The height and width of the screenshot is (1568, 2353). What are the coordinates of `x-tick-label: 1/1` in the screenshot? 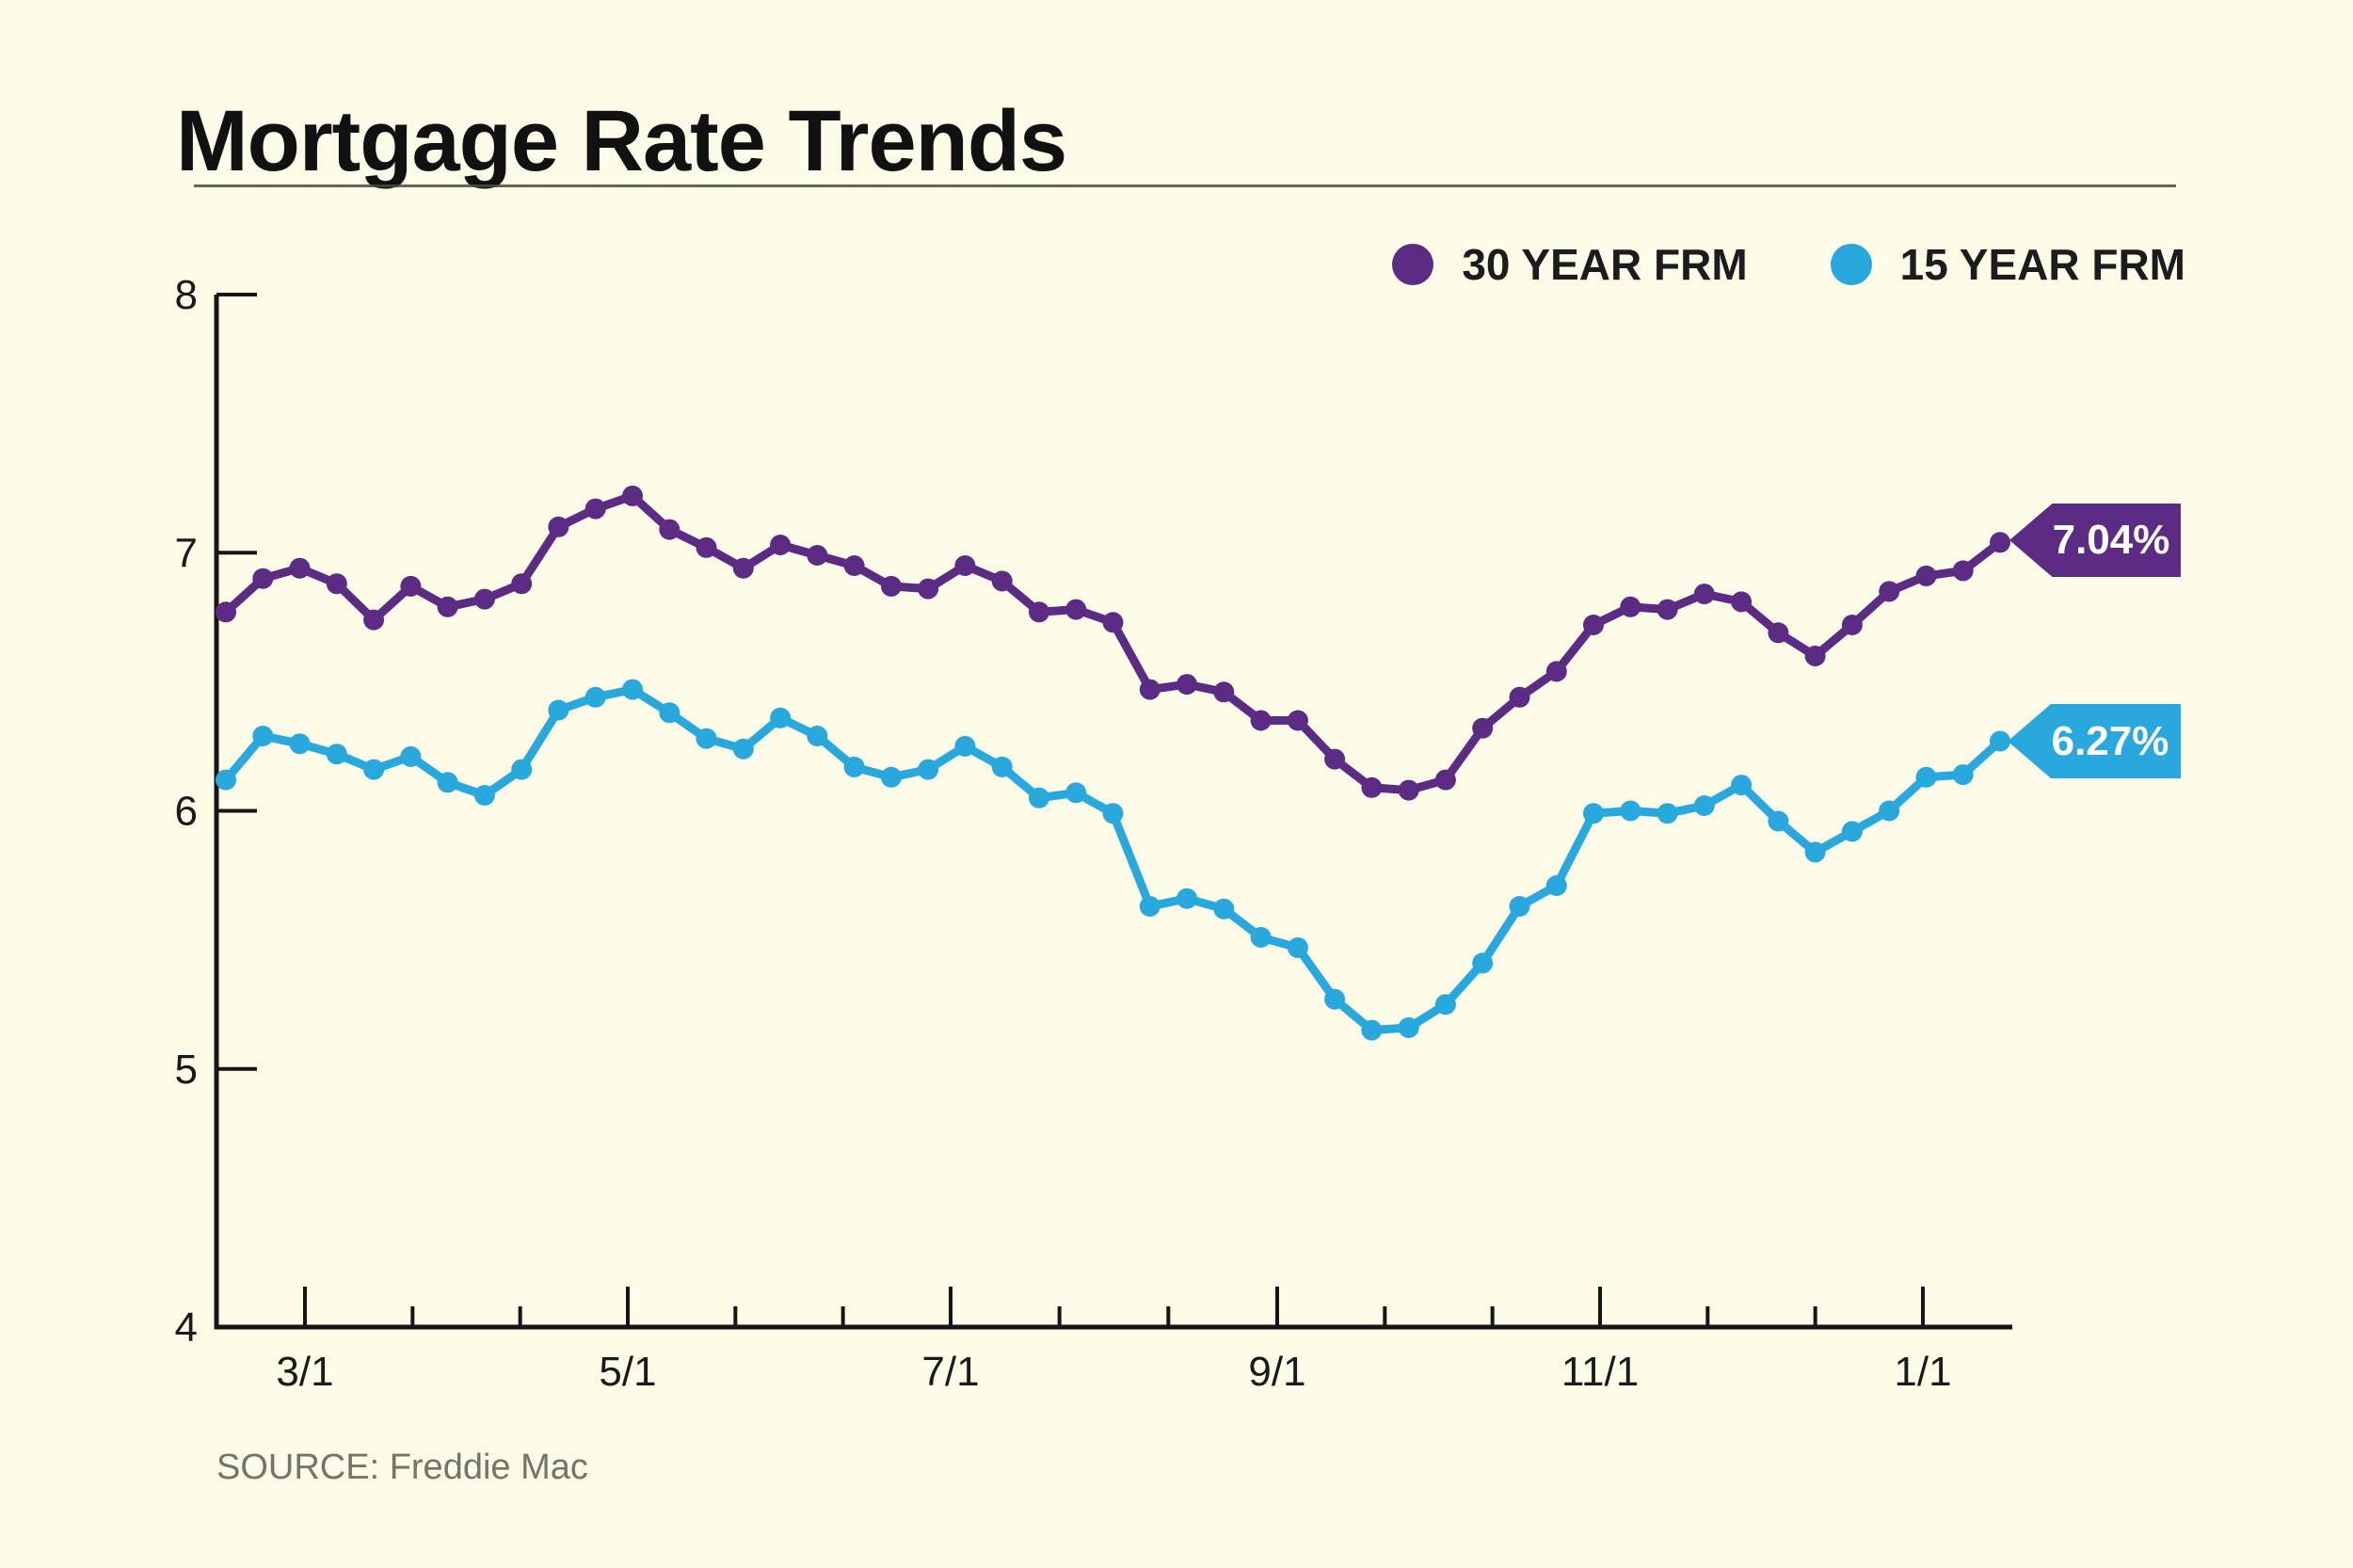 It's located at (1922, 1372).